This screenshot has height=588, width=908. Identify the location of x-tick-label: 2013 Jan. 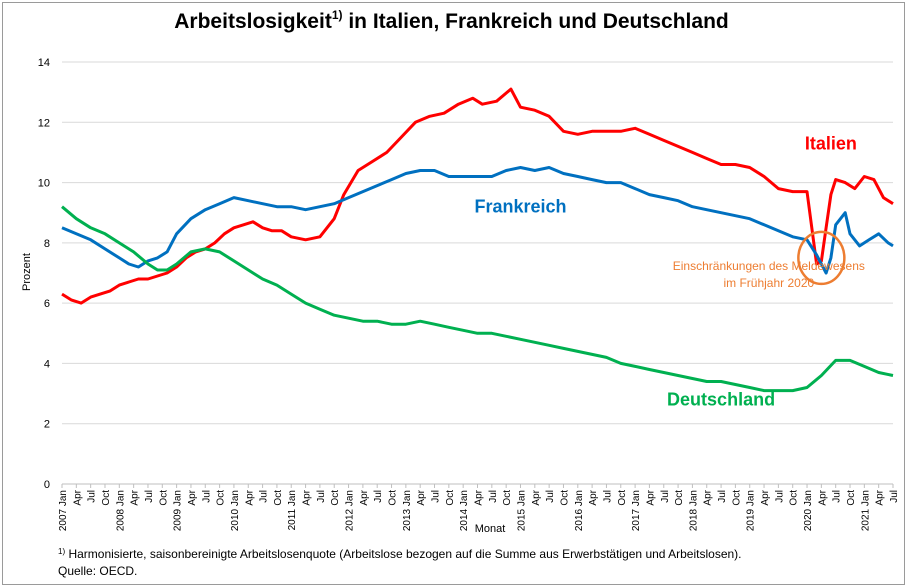
(407, 510).